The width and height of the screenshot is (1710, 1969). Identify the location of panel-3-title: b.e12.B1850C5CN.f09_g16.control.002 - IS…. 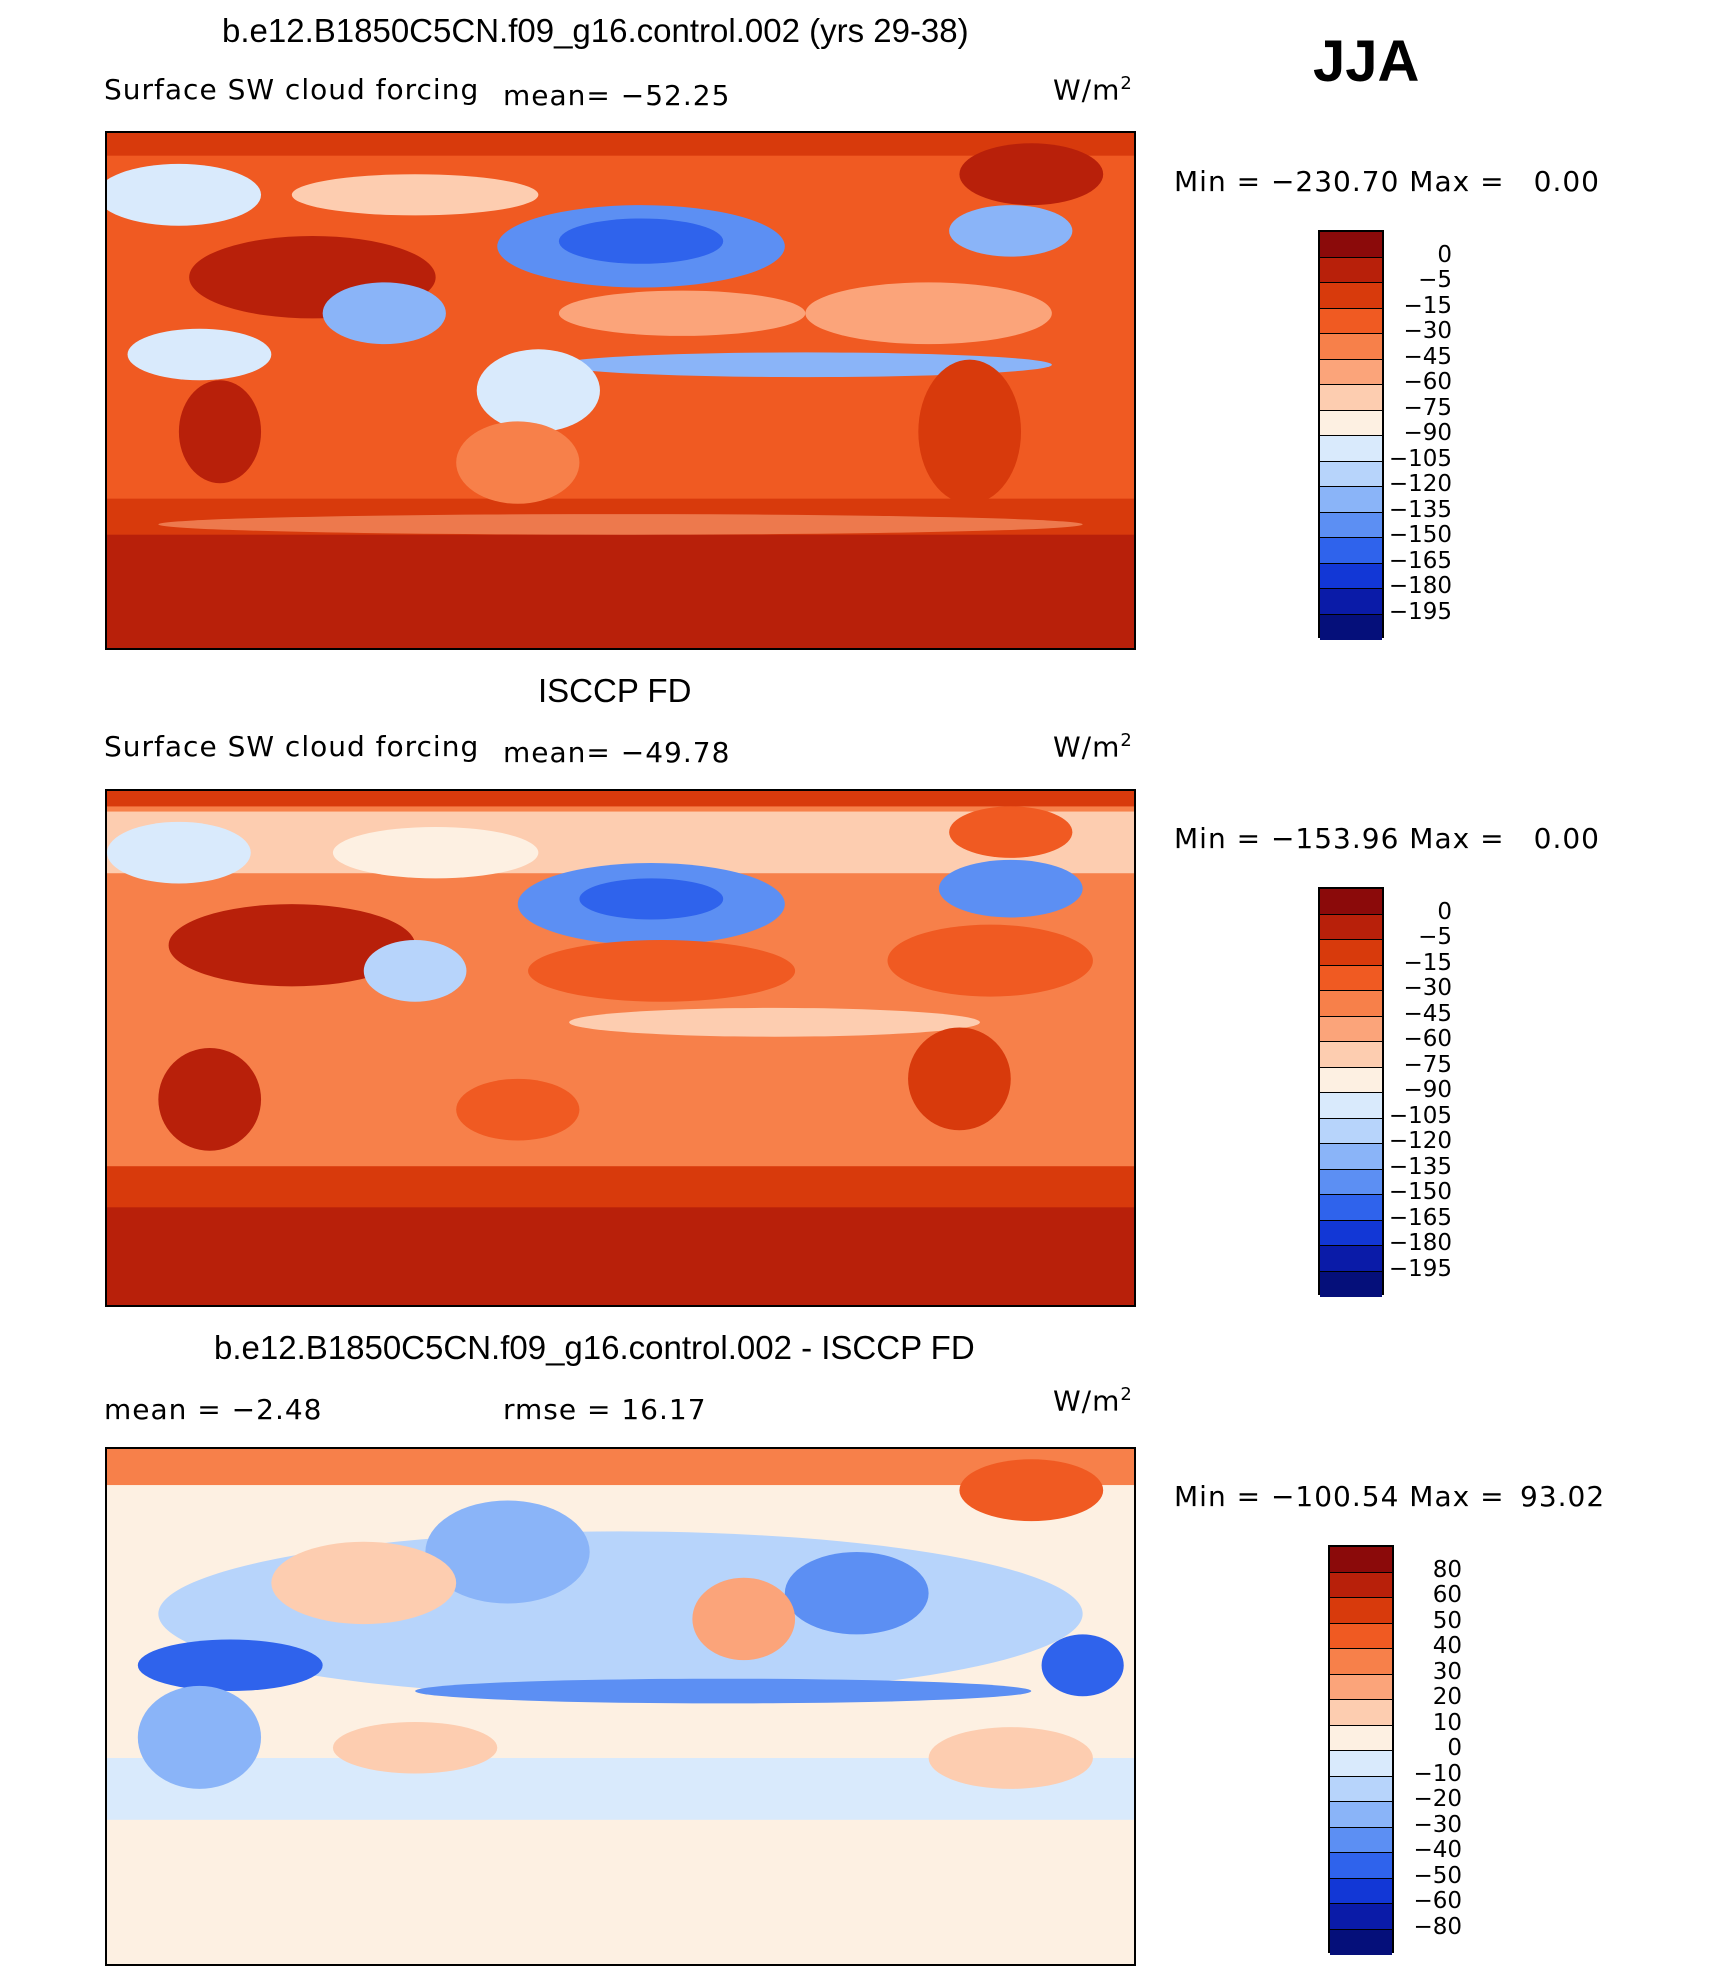
(594, 1347).